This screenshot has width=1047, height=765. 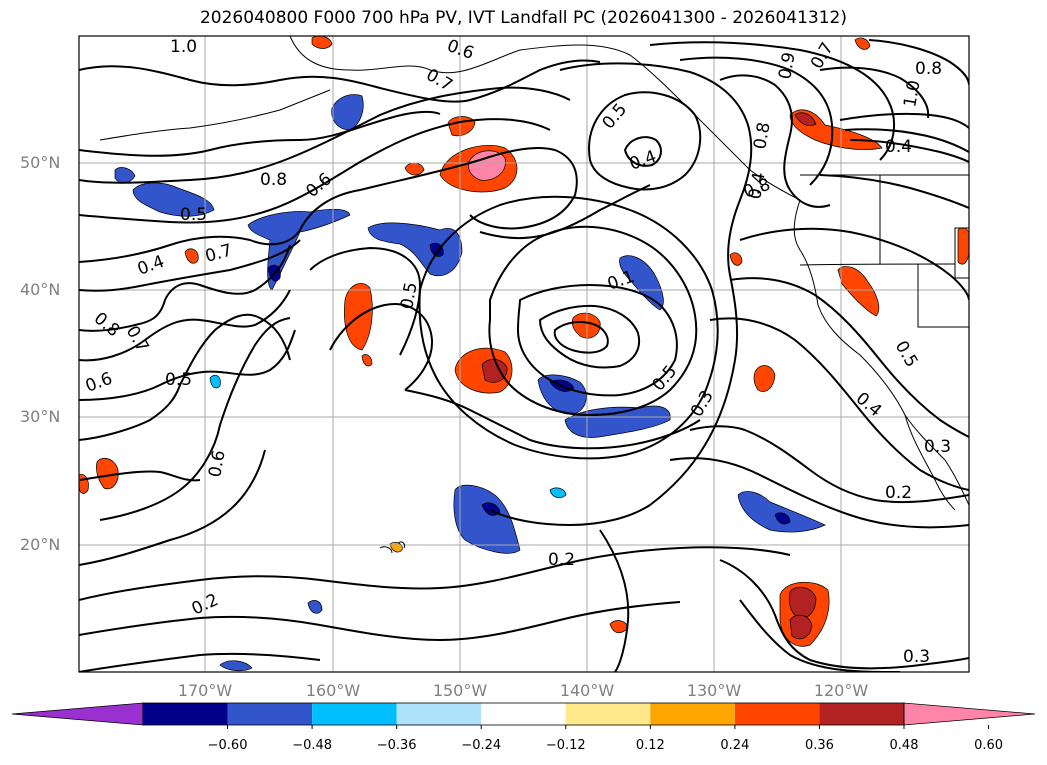 What do you see at coordinates (215, 115) in the screenshot?
I see `aleutians` at bounding box center [215, 115].